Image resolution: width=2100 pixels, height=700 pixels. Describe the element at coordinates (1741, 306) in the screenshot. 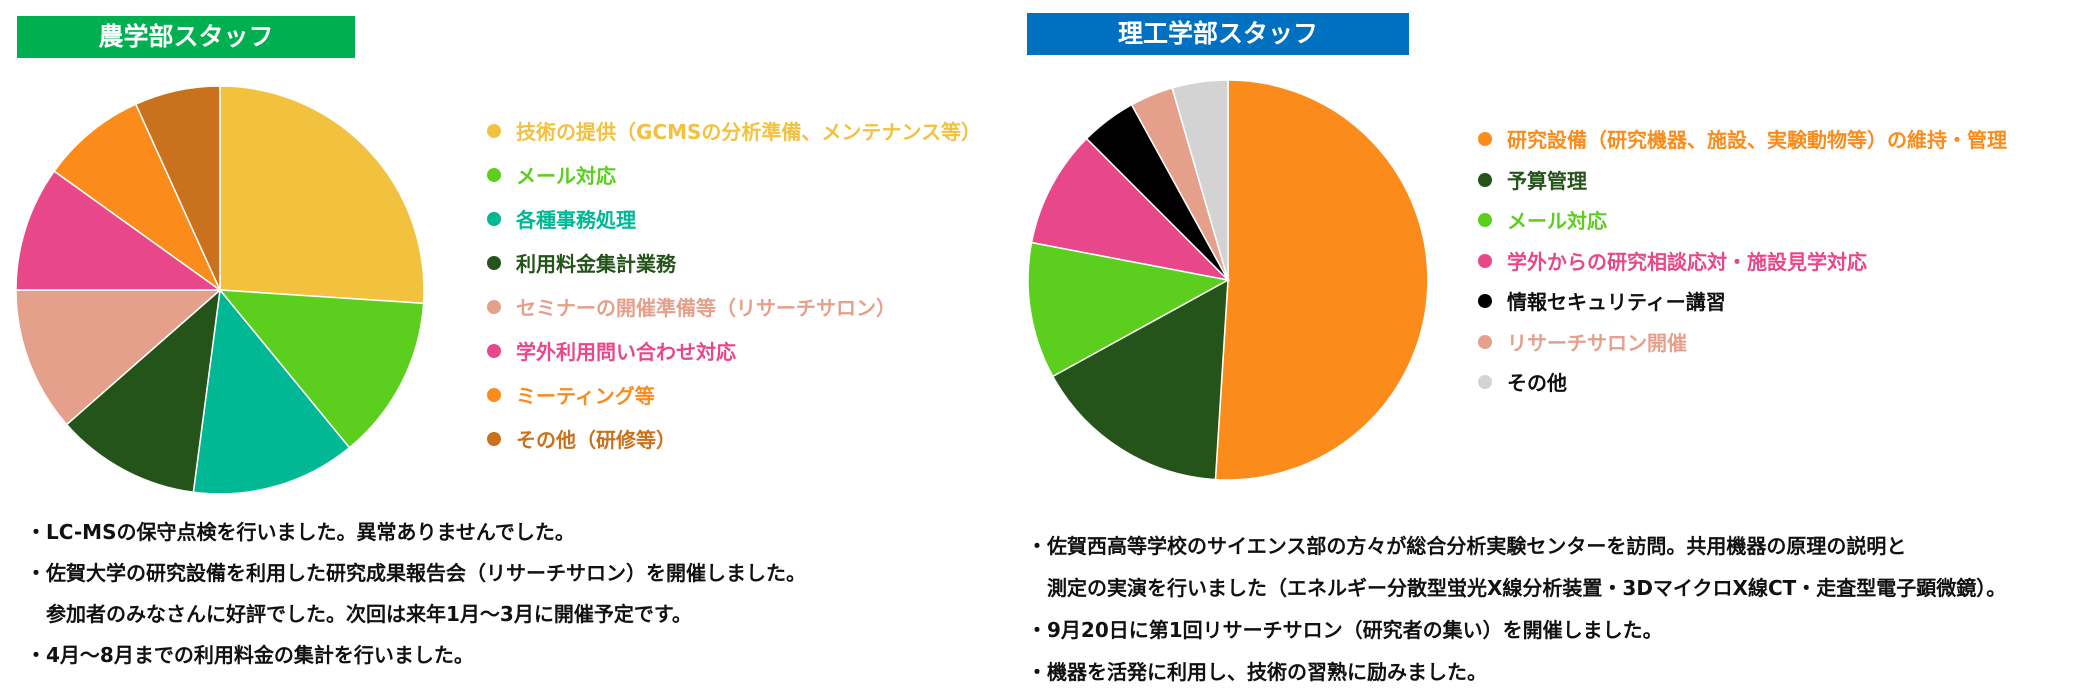

I see `legend-item: 情報セキュリティー講習` at that location.